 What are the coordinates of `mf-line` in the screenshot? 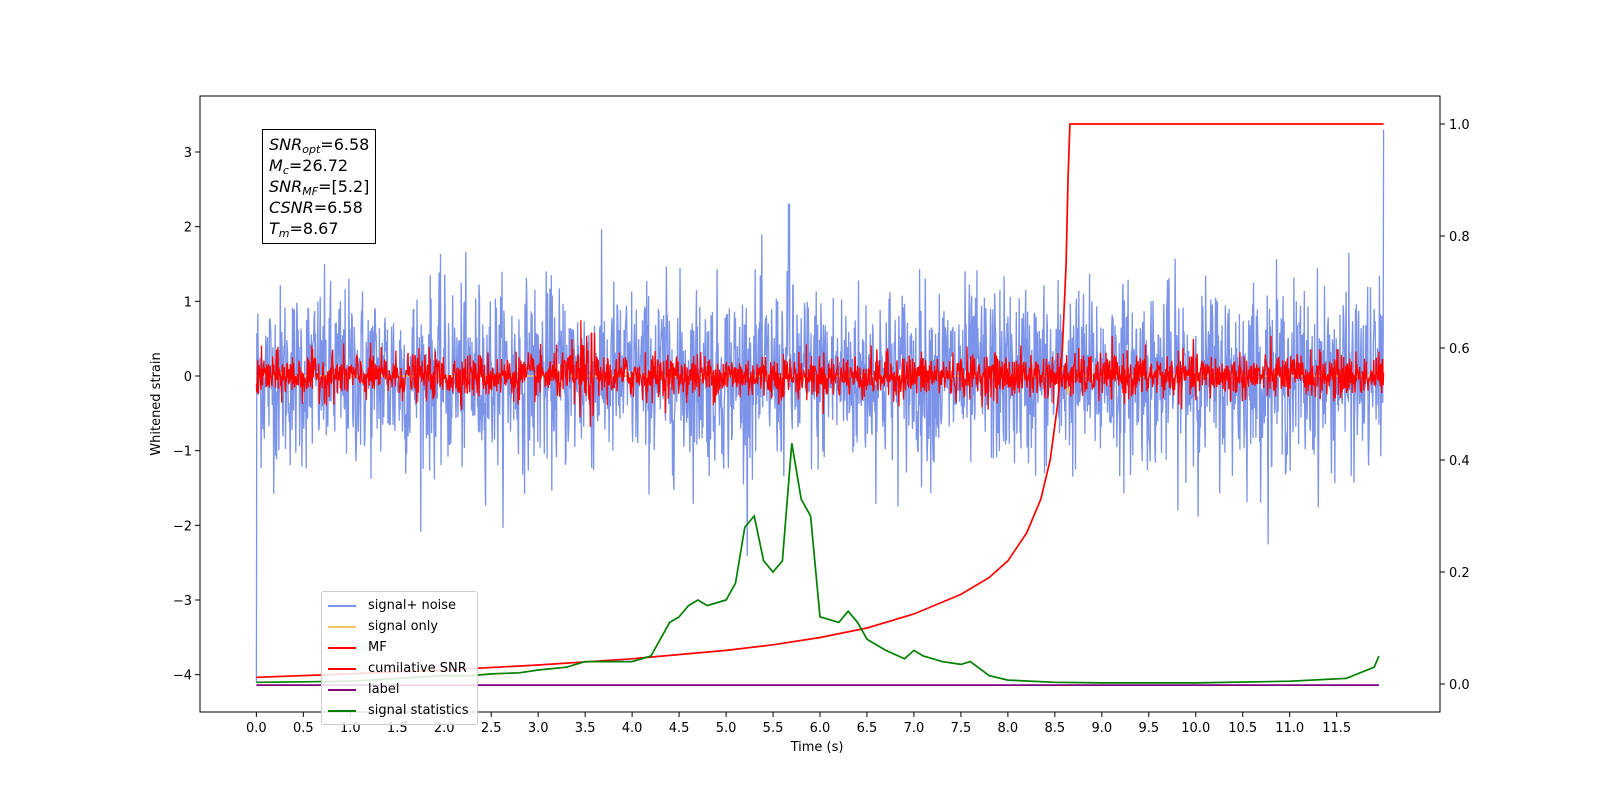 It's located at (820, 373).